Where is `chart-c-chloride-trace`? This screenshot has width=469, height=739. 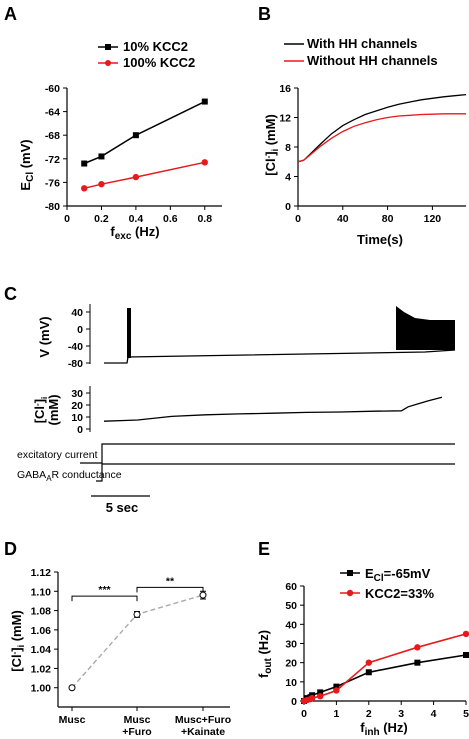
chart-c-chloride-trace is located at coordinates (273, 409).